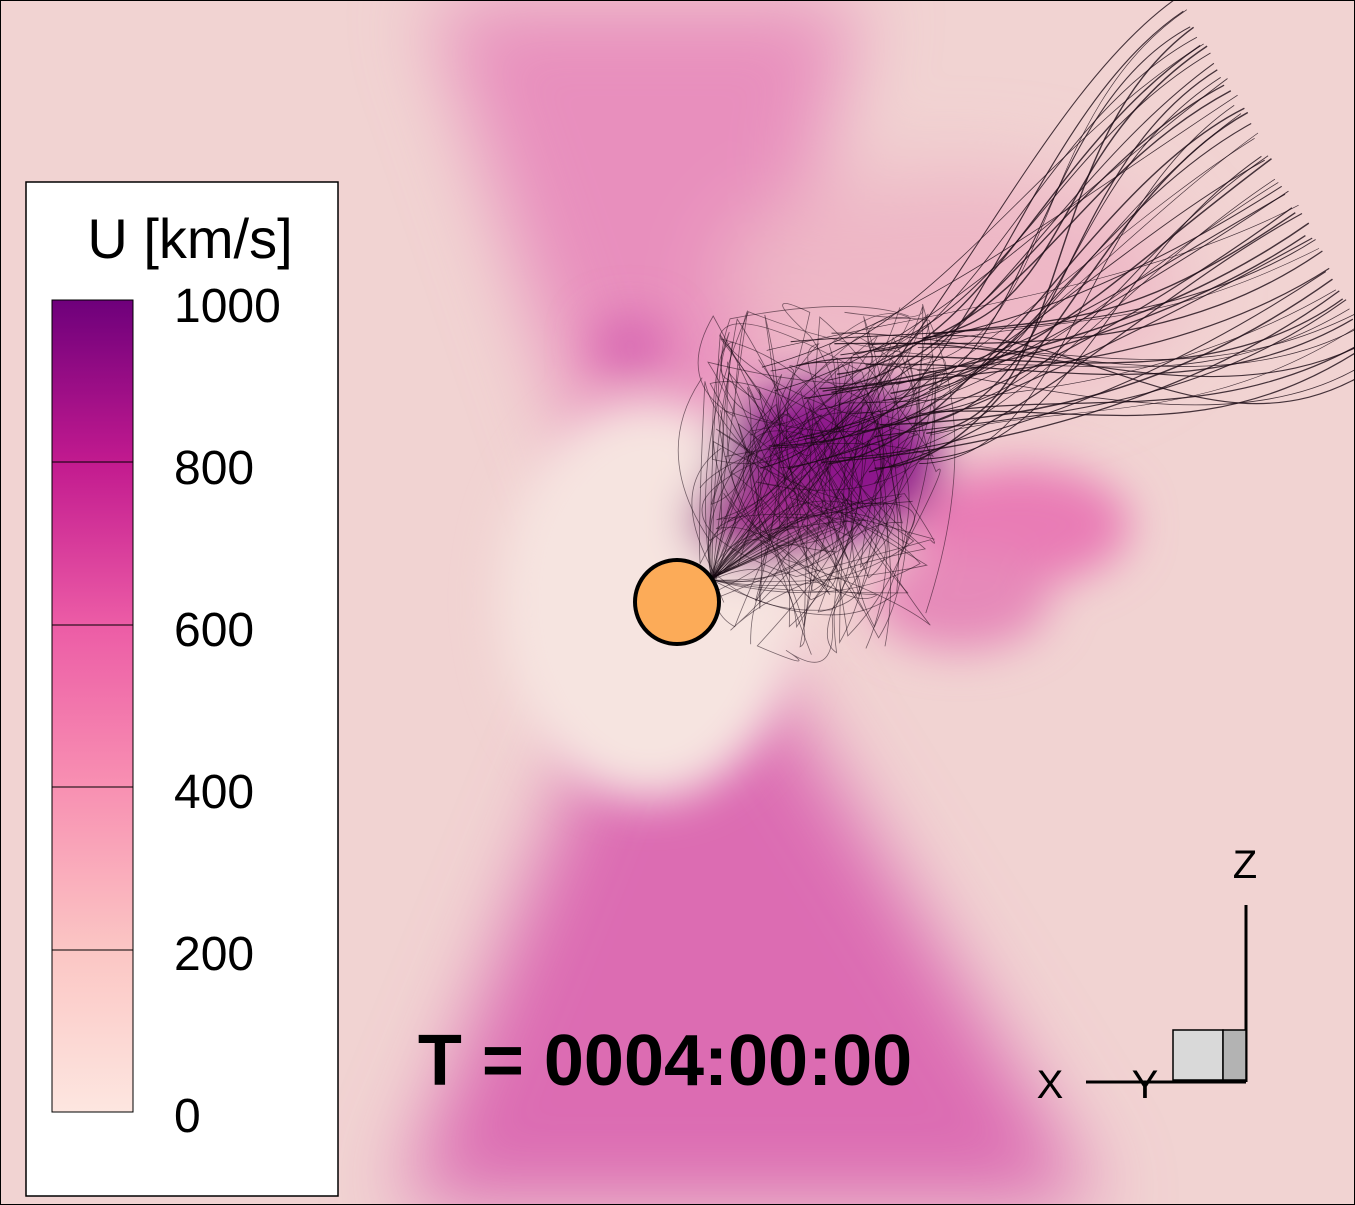  Describe the element at coordinates (1245, 865) in the screenshot. I see `axis-label-z: Z` at that location.